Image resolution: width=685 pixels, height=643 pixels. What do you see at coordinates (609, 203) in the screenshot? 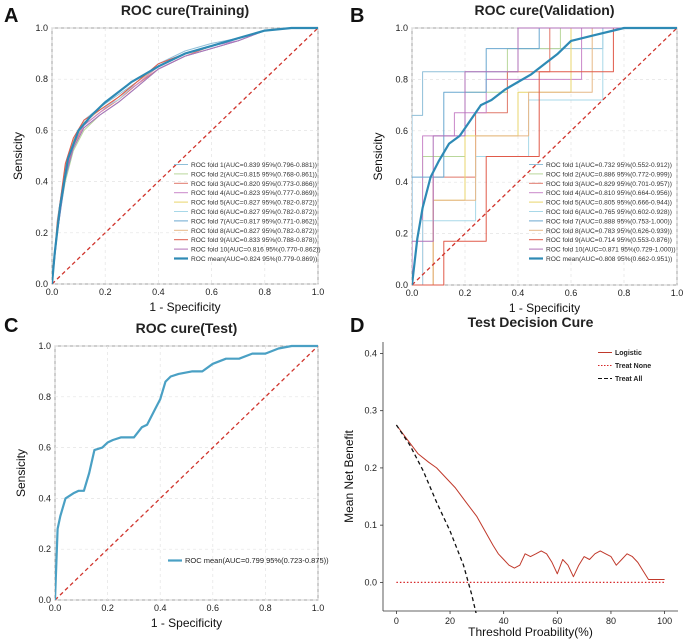
I see `legend-entry: ROC fold 5(AUC=0.805 95%(0.666-0.944))` at bounding box center [609, 203].